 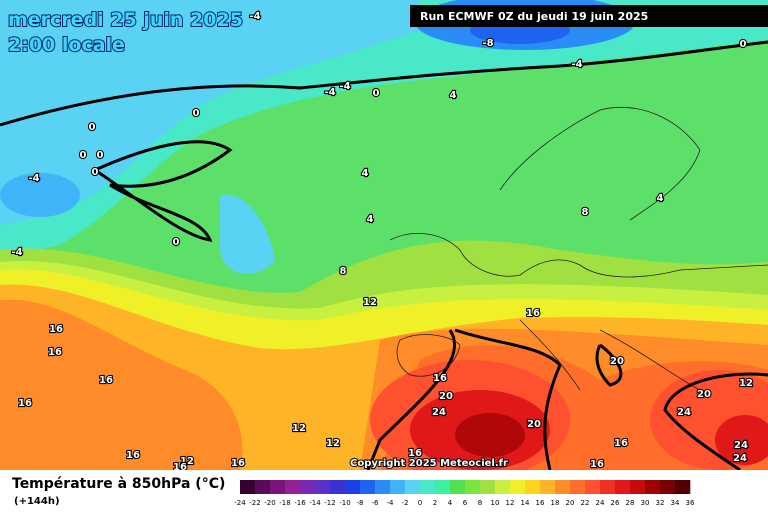 I want to click on color-bar-label: 24, so click(x=600, y=503).